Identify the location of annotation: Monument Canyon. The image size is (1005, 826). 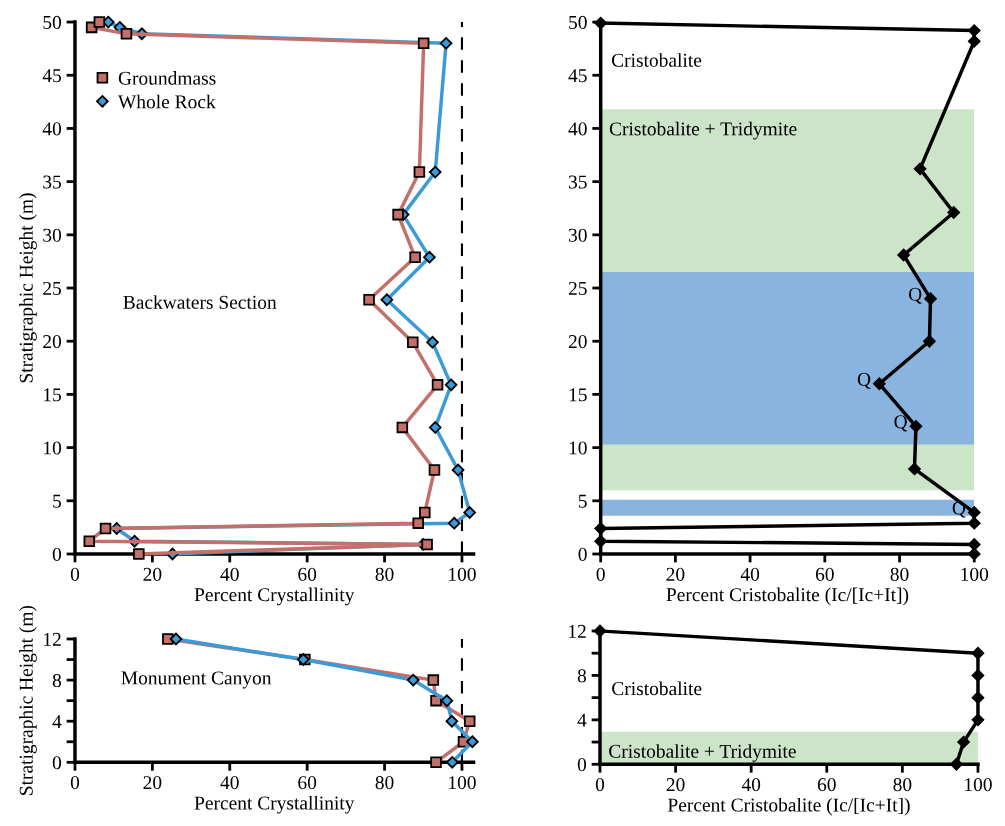
(196, 680).